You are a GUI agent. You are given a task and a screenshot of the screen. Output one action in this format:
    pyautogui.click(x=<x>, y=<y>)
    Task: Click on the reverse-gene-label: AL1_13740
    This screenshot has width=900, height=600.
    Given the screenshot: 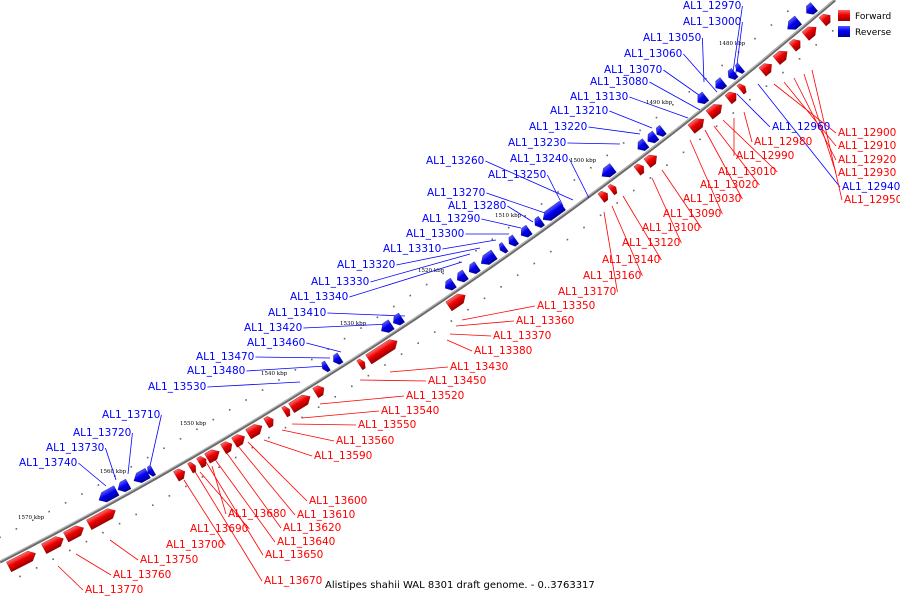 What is the action you would take?
    pyautogui.click(x=48, y=463)
    